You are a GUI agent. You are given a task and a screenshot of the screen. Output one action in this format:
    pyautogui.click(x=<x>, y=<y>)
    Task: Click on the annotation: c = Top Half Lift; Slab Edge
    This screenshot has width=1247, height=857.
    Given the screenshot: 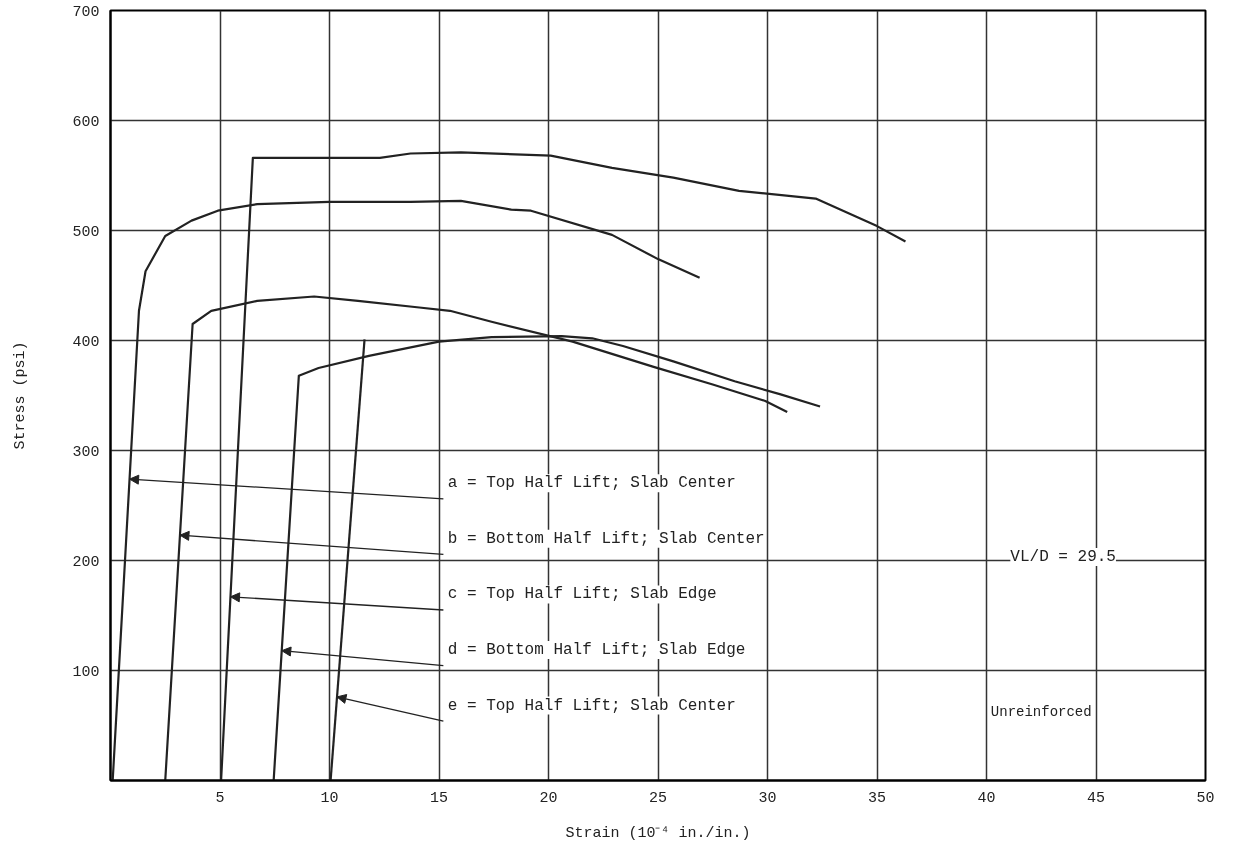 What is the action you would take?
    pyautogui.click(x=582, y=594)
    